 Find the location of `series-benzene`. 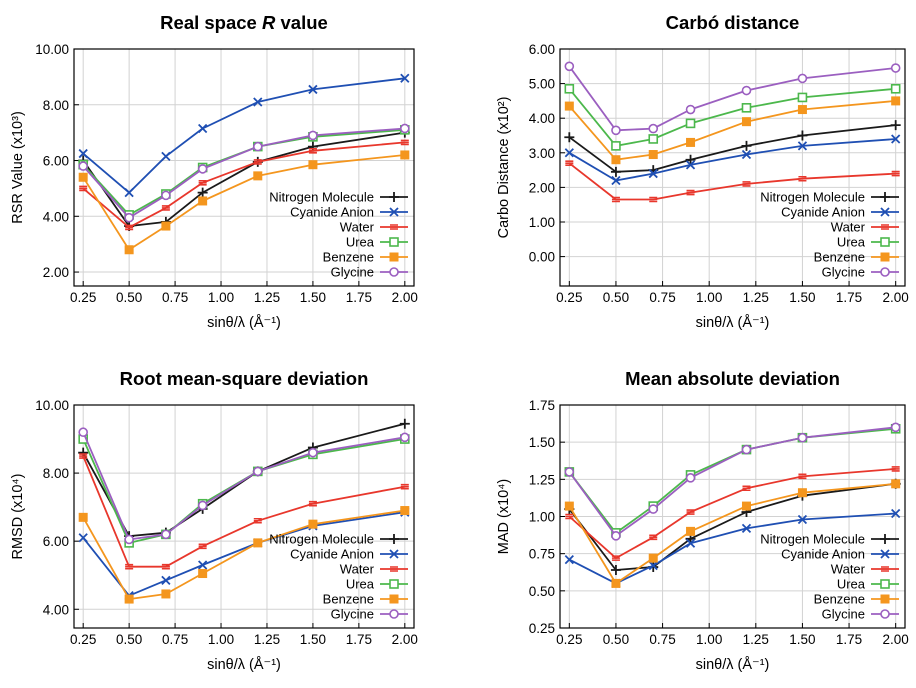

series-benzene is located at coordinates (244, 202).